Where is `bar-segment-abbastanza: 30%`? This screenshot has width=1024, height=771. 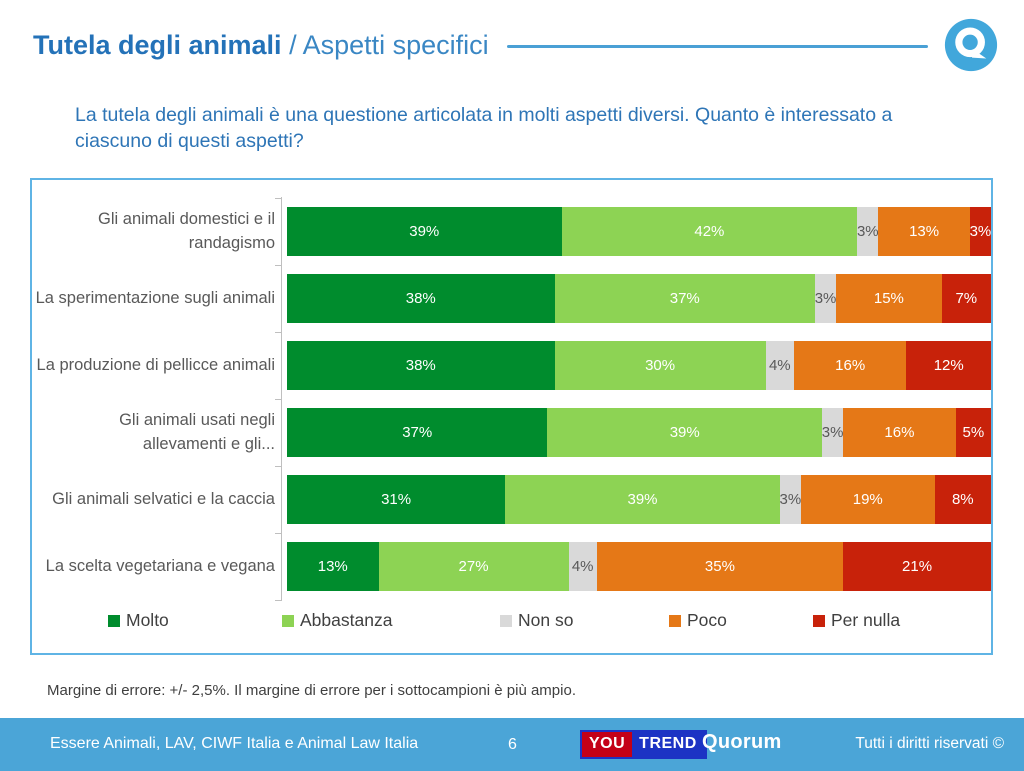 bar-segment-abbastanza: 30% is located at coordinates (660, 365).